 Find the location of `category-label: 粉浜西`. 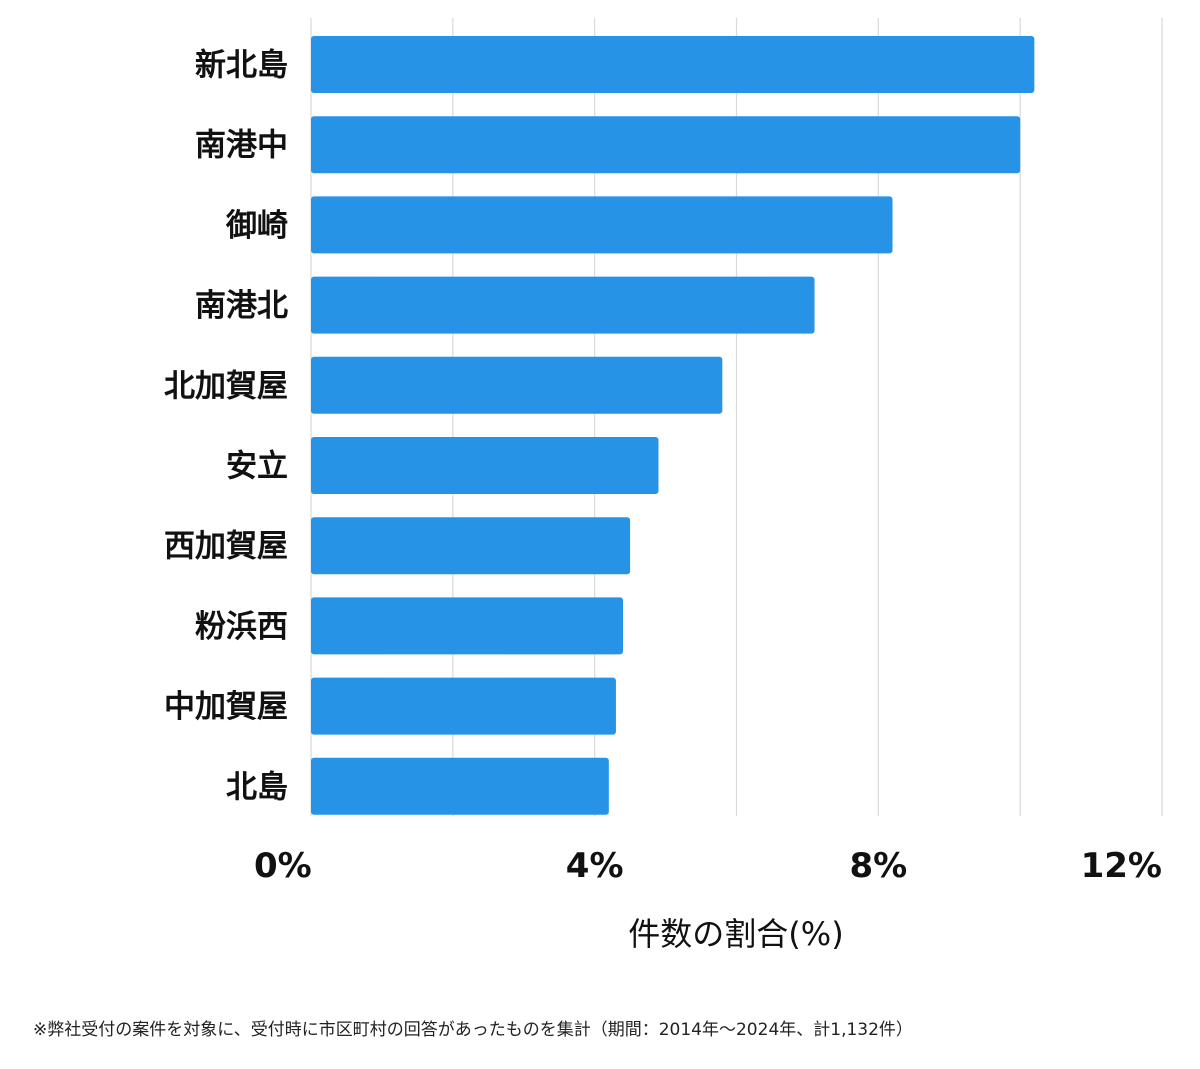

category-label: 粉浜西 is located at coordinates (241, 627).